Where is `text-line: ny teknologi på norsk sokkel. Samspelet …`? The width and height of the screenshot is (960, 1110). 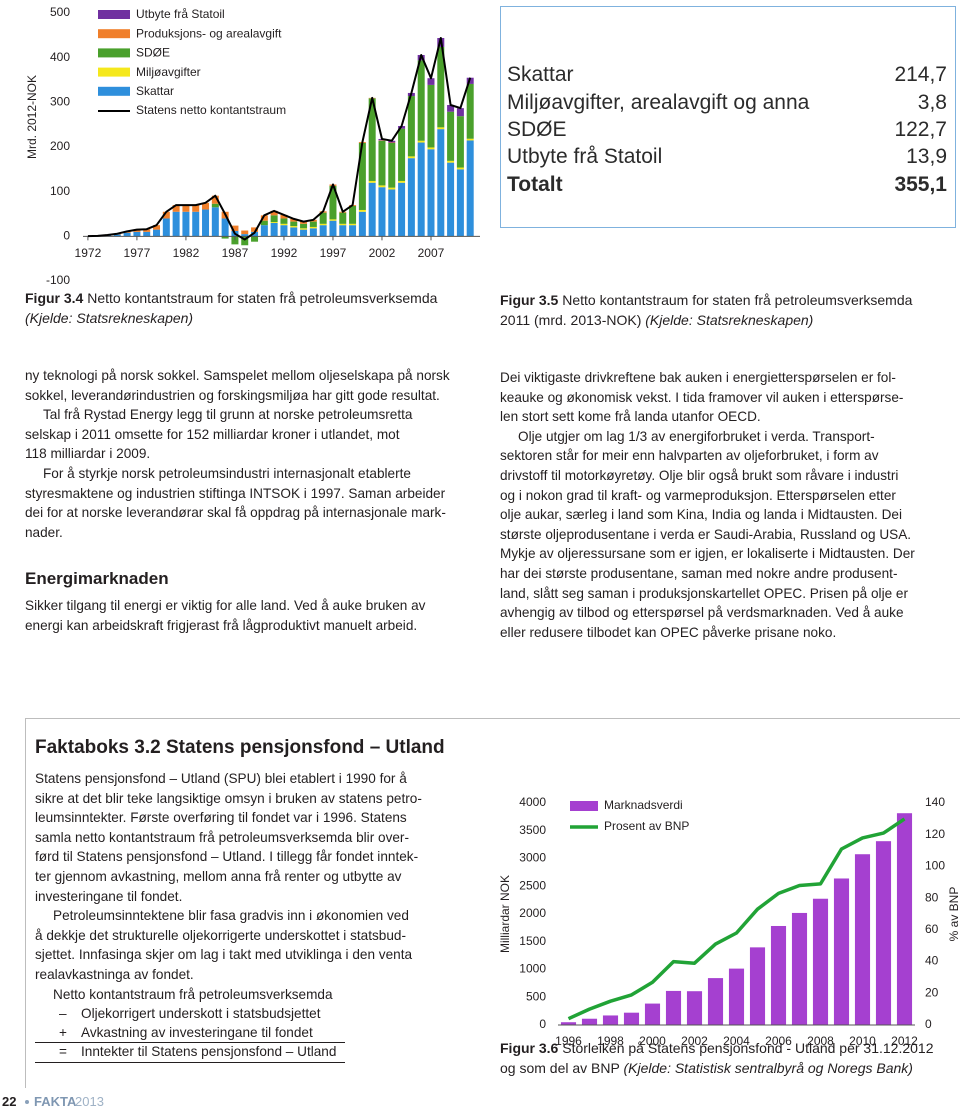
text-line: ny teknologi på norsk sokkel. Samspelet … is located at coordinates (237, 375).